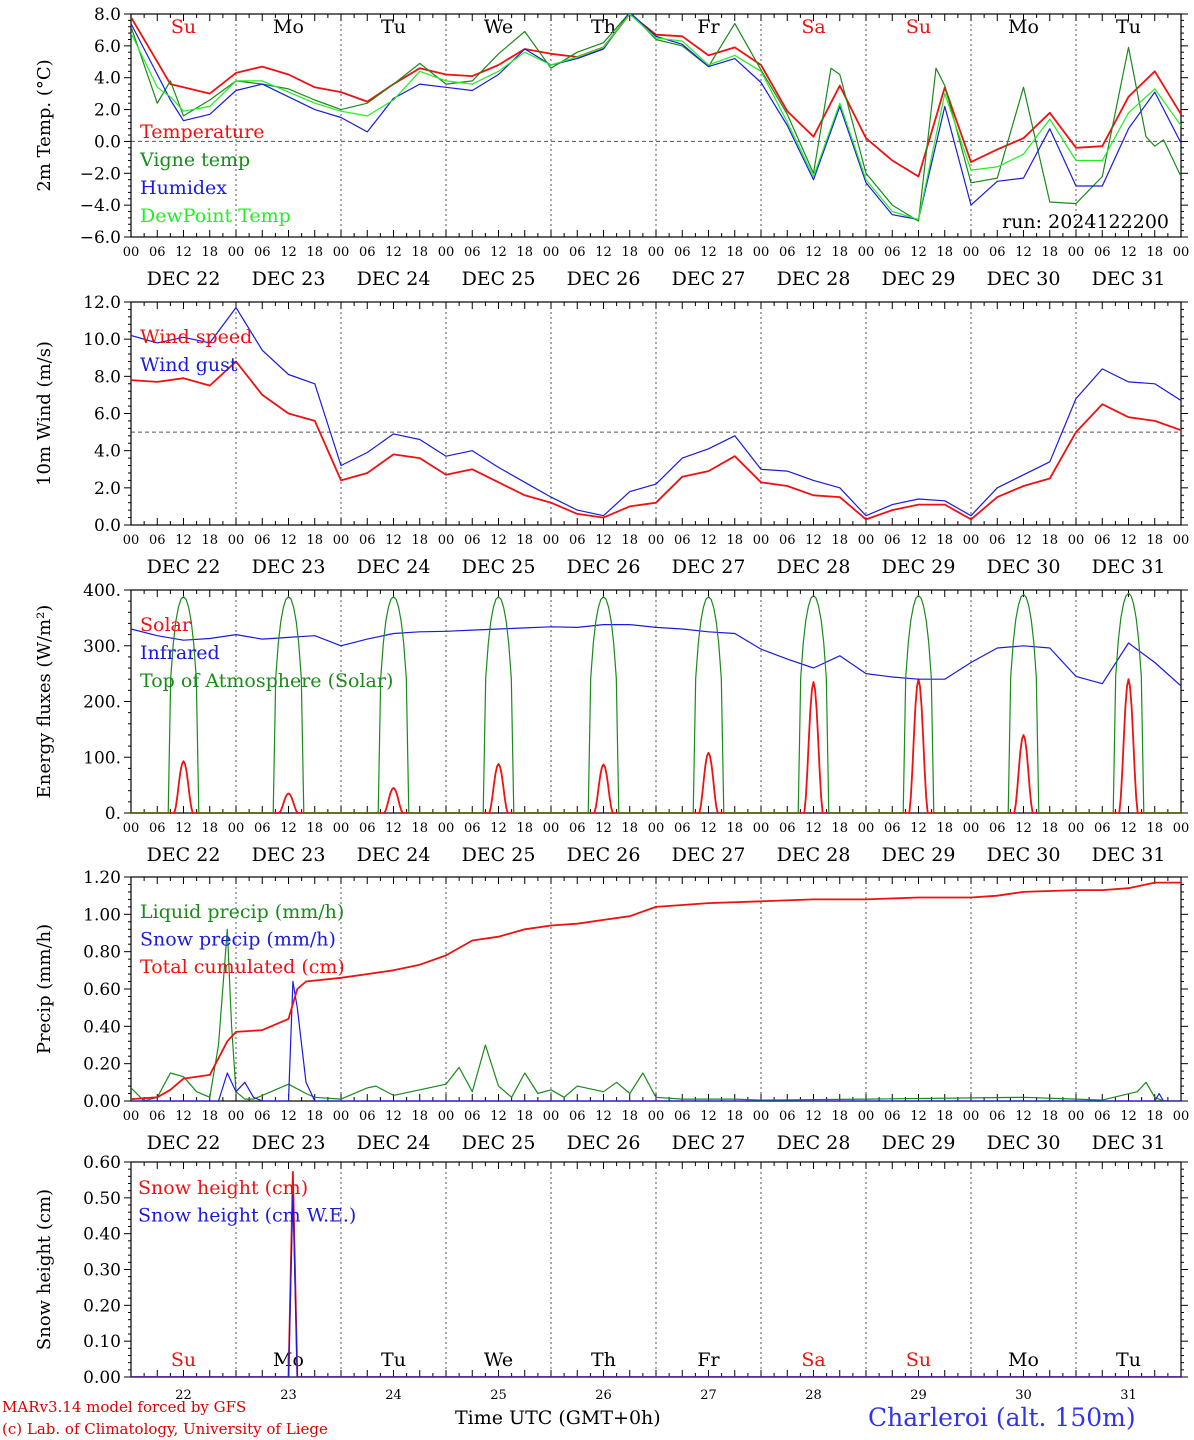 This screenshot has width=1194, height=1440. I want to click on y-tick-label: 0.50, so click(102, 1199).